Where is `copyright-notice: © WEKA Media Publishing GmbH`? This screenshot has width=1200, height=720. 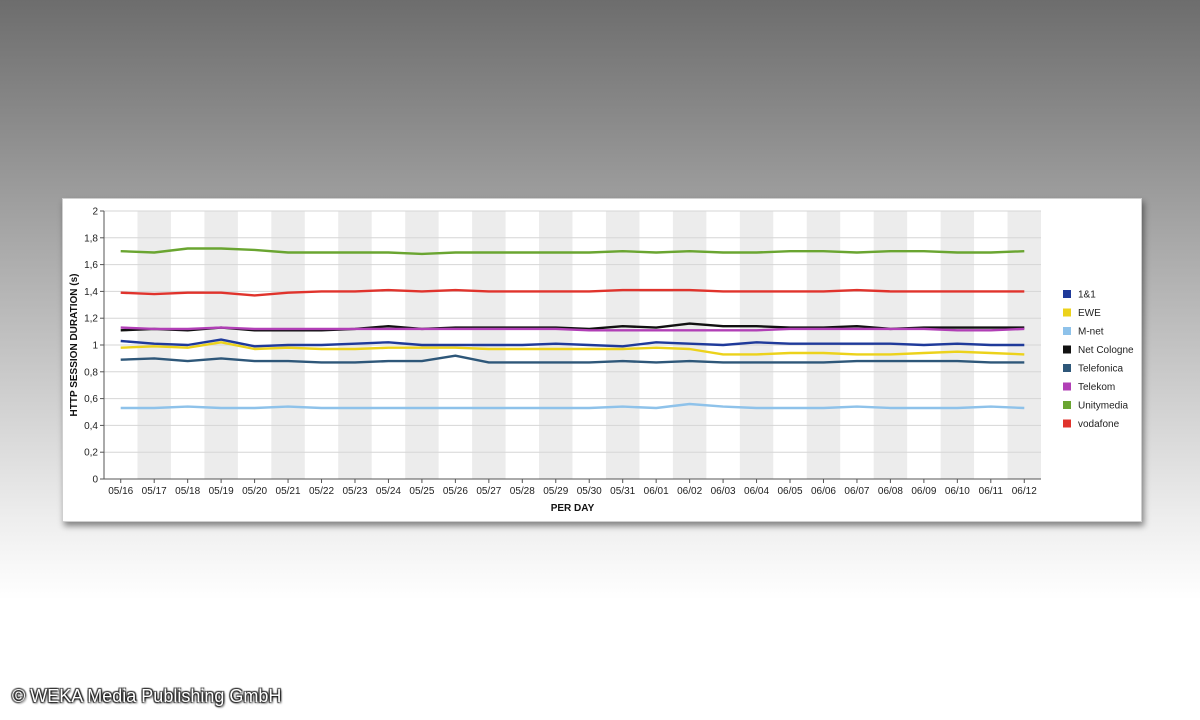
copyright-notice: © WEKA Media Publishing GmbH is located at coordinates (147, 696).